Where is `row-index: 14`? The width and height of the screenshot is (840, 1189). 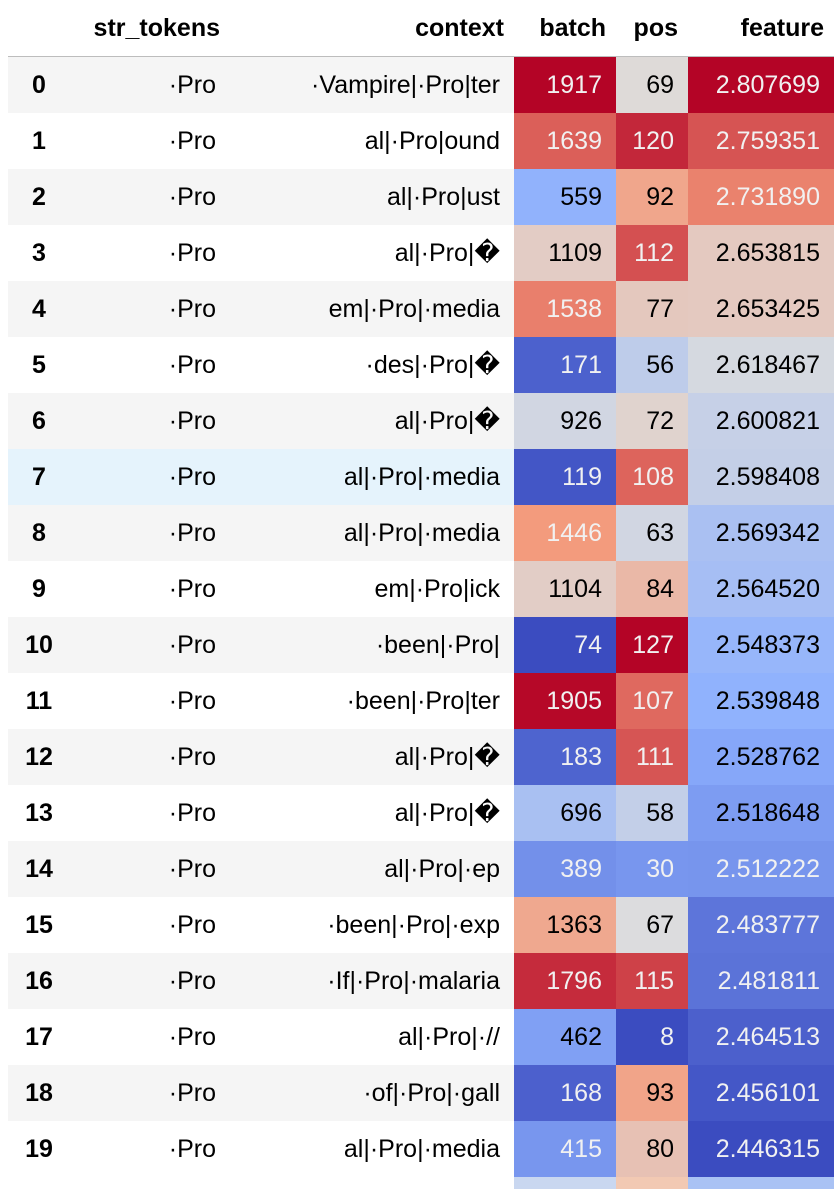 row-index: 14 is located at coordinates (39, 869).